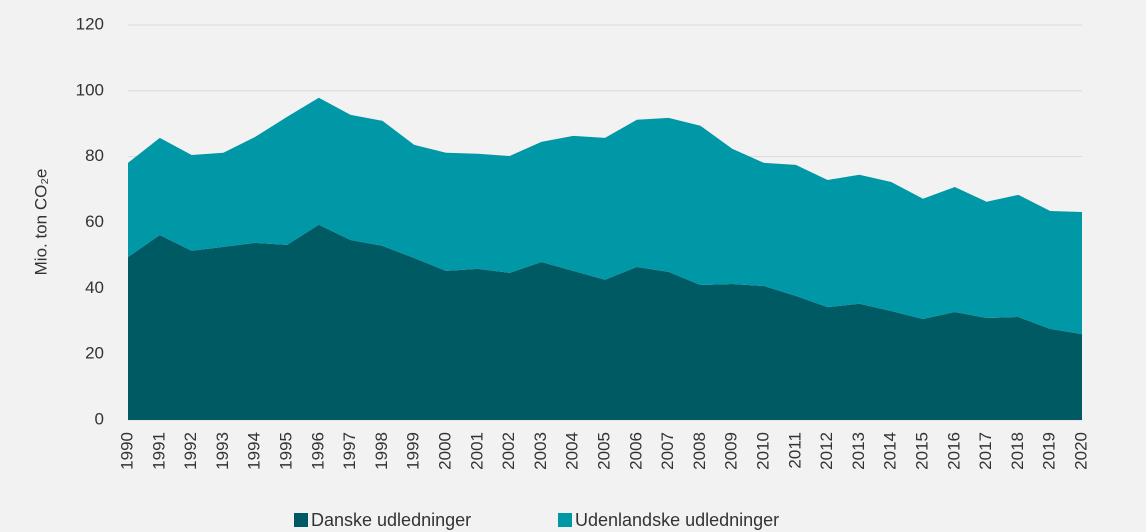 Image resolution: width=1146 pixels, height=532 pixels. I want to click on y-tick-label: 20, so click(94, 353).